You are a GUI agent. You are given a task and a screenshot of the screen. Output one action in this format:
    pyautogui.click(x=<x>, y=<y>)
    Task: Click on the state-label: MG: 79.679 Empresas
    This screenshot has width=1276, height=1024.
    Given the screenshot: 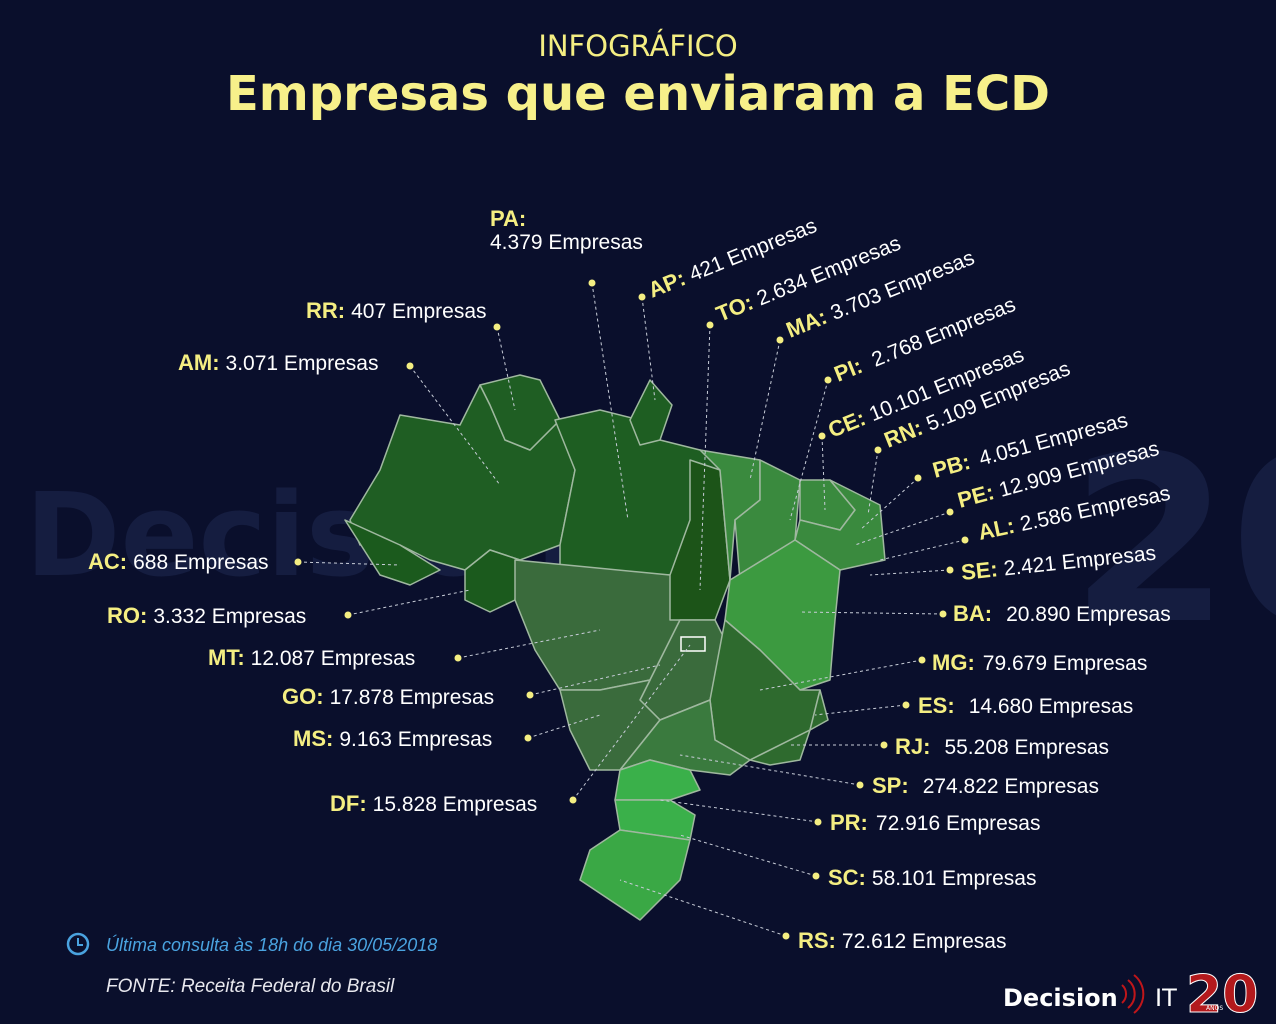 What is the action you would take?
    pyautogui.click(x=1039, y=662)
    